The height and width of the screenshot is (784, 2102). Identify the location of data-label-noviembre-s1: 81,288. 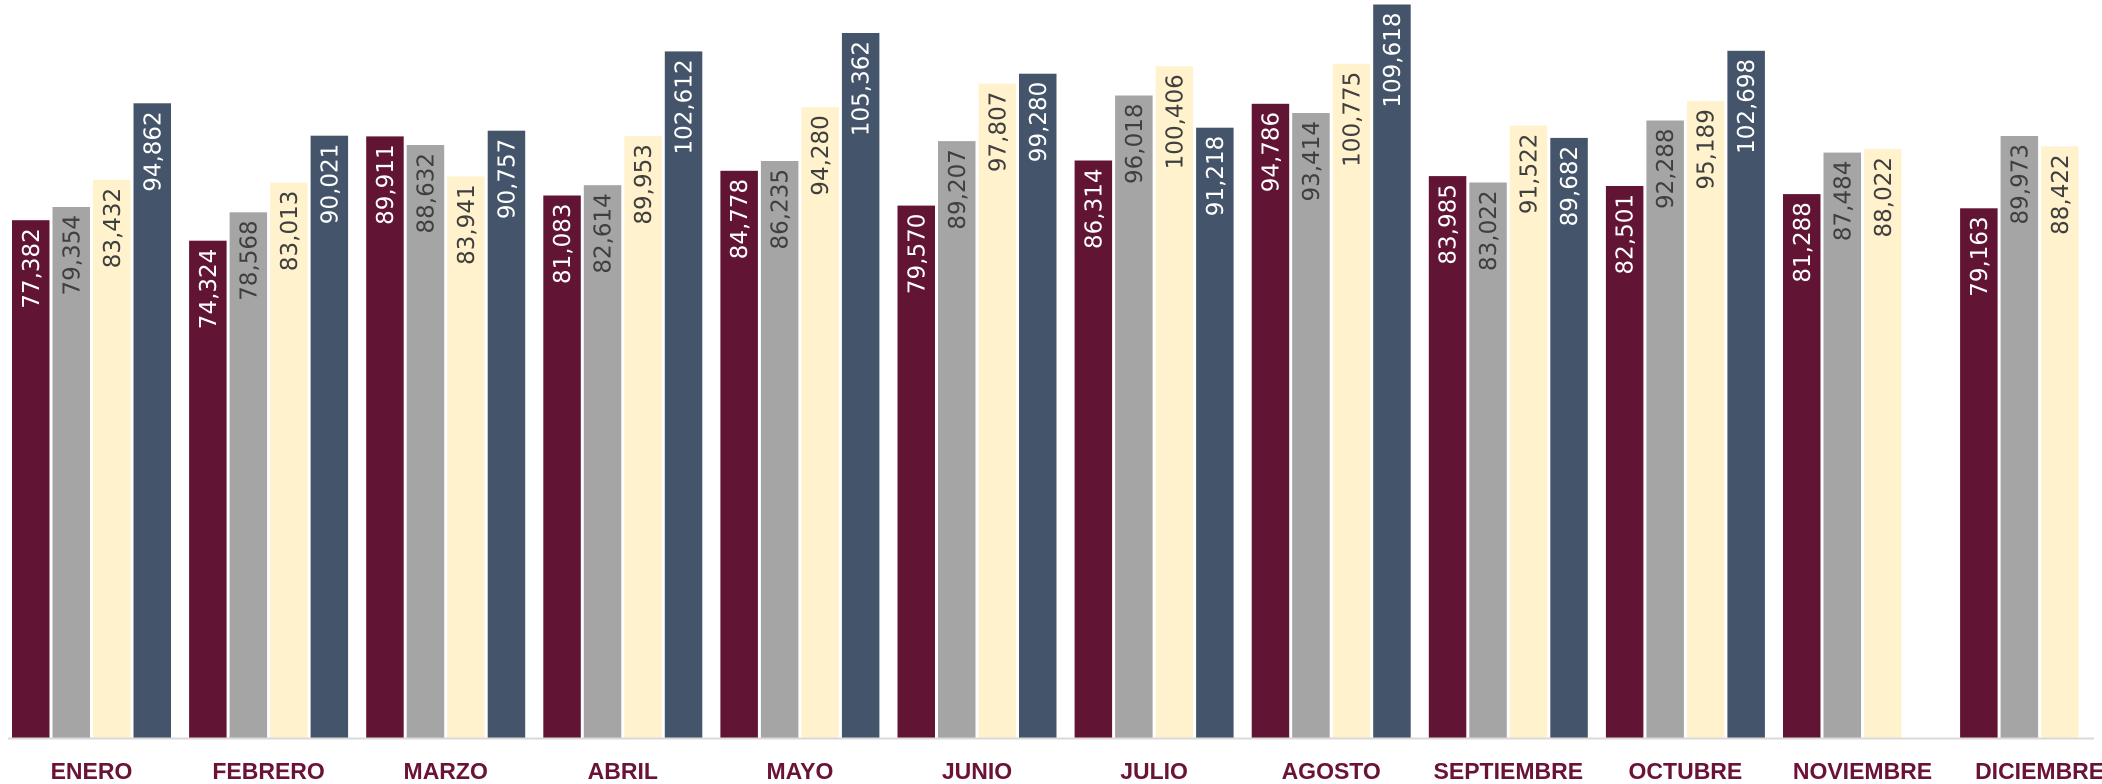
(1803, 242).